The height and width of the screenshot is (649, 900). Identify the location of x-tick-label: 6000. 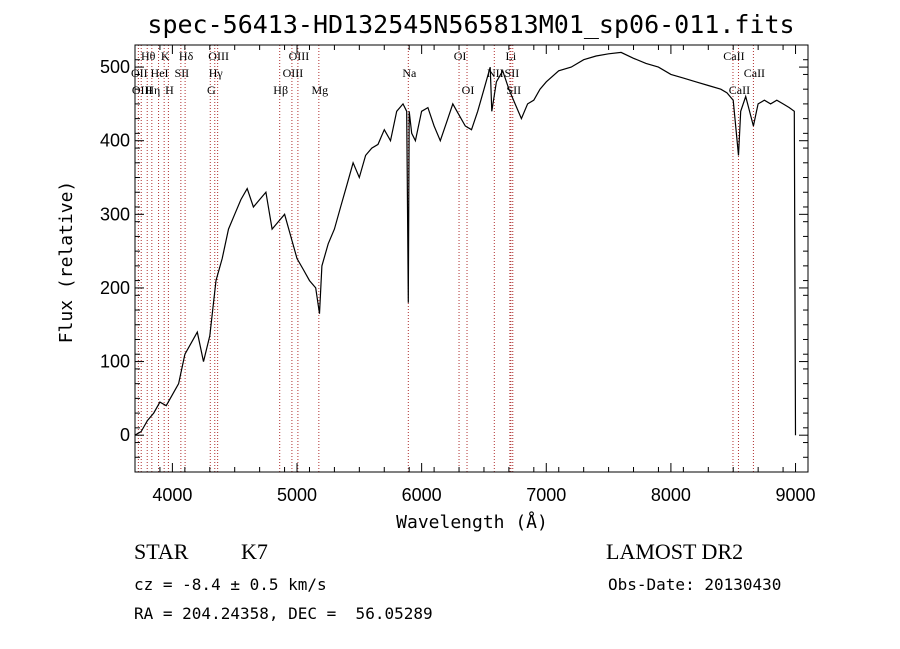
(422, 495).